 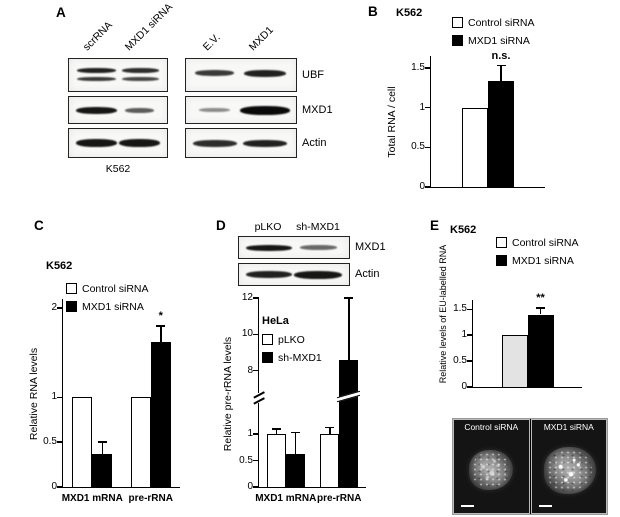 What do you see at coordinates (211, 42) in the screenshot?
I see `lane-label-ev: E.V.` at bounding box center [211, 42].